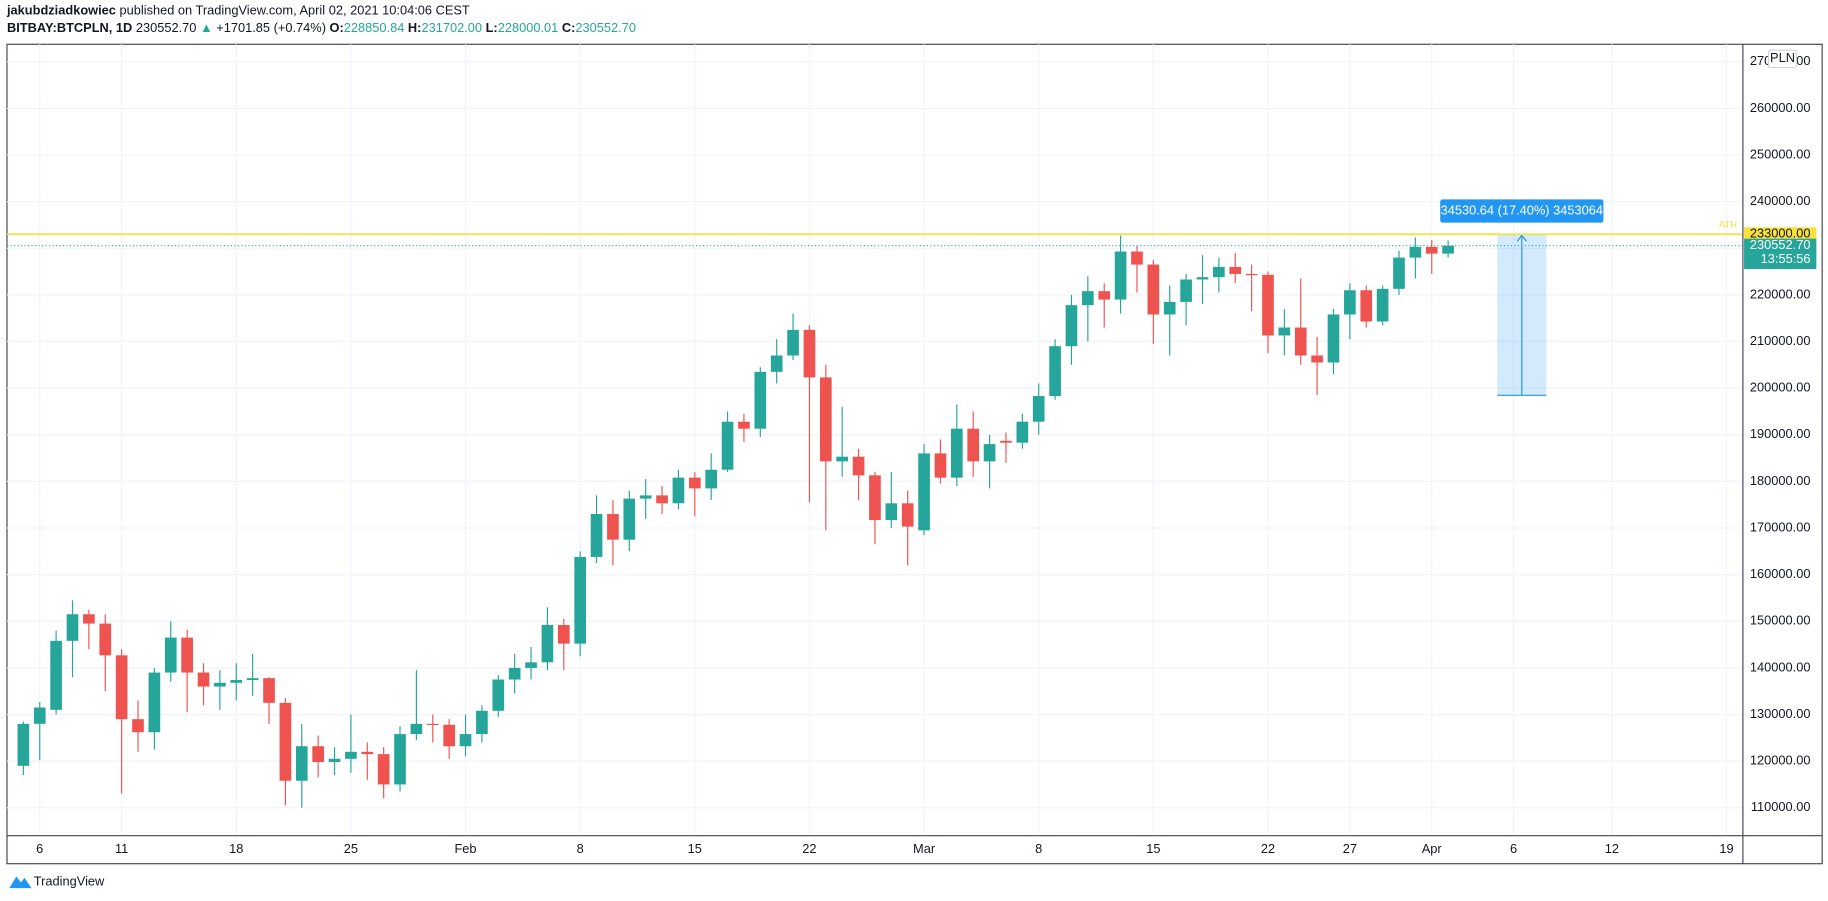  I want to click on last-price-label: 230552.70, so click(1780, 244).